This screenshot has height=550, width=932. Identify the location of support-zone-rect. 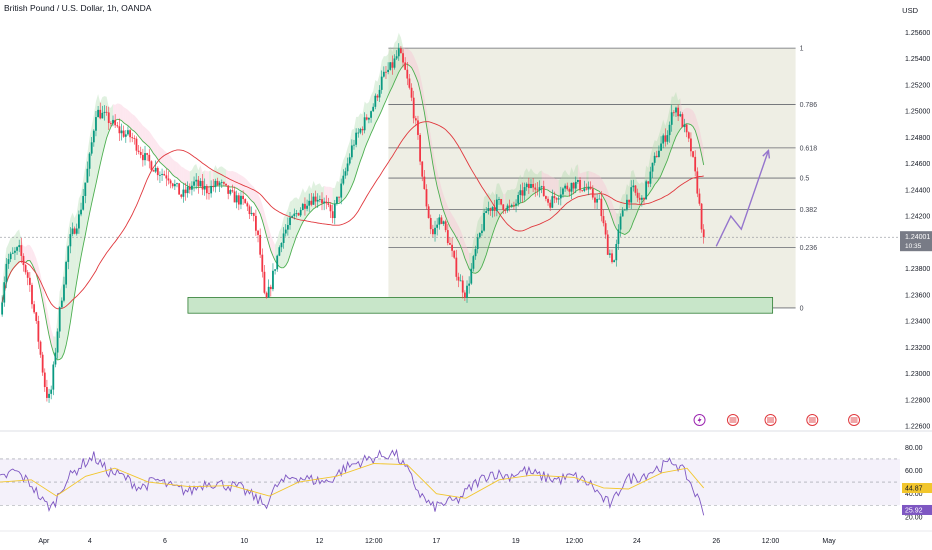
(480, 305).